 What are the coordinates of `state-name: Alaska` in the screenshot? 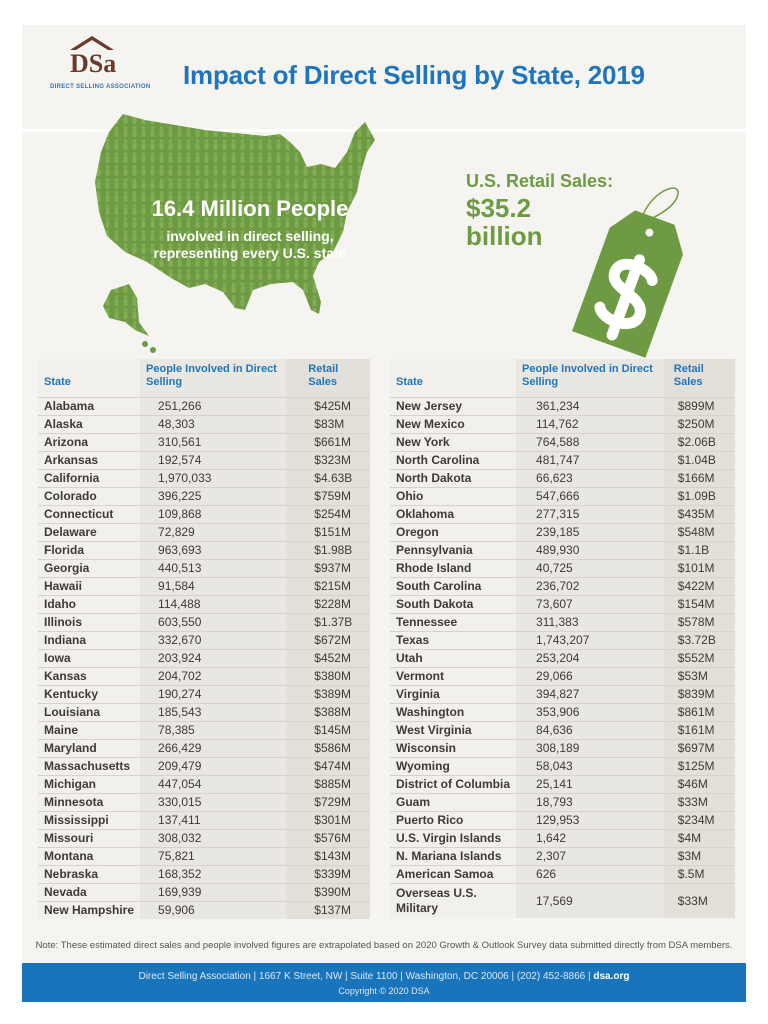 It's located at (89, 424).